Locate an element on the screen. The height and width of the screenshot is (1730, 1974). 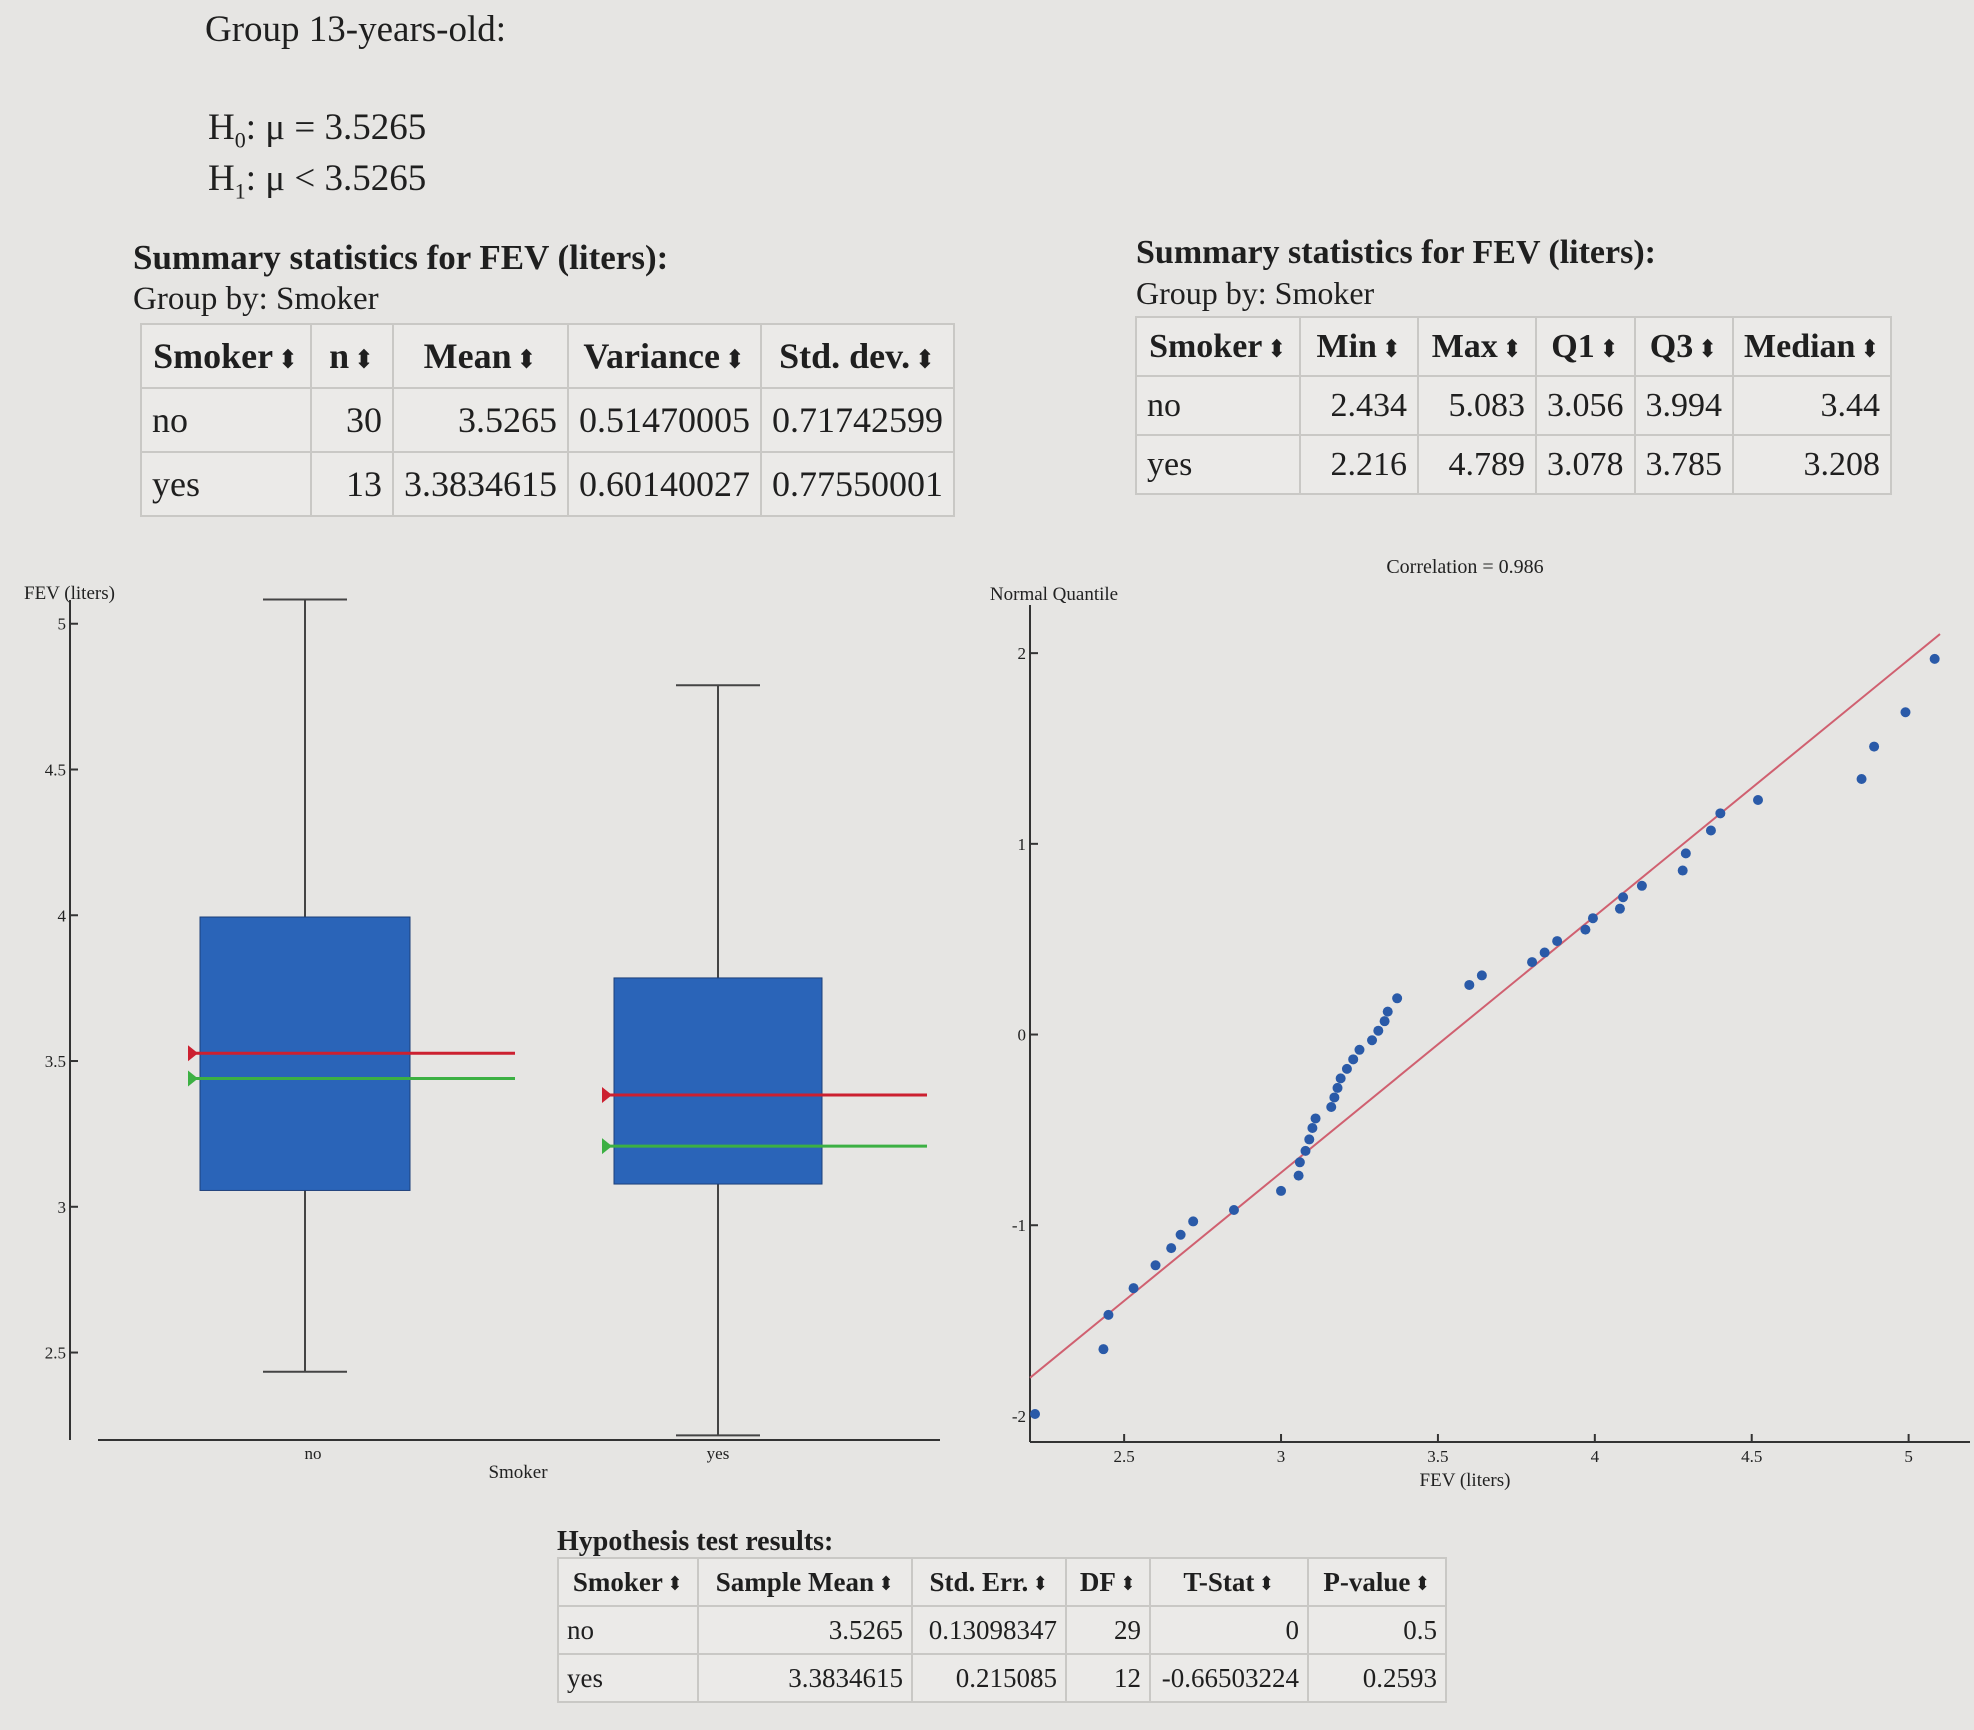
y-tick-label: 3 is located at coordinates (62, 1207).